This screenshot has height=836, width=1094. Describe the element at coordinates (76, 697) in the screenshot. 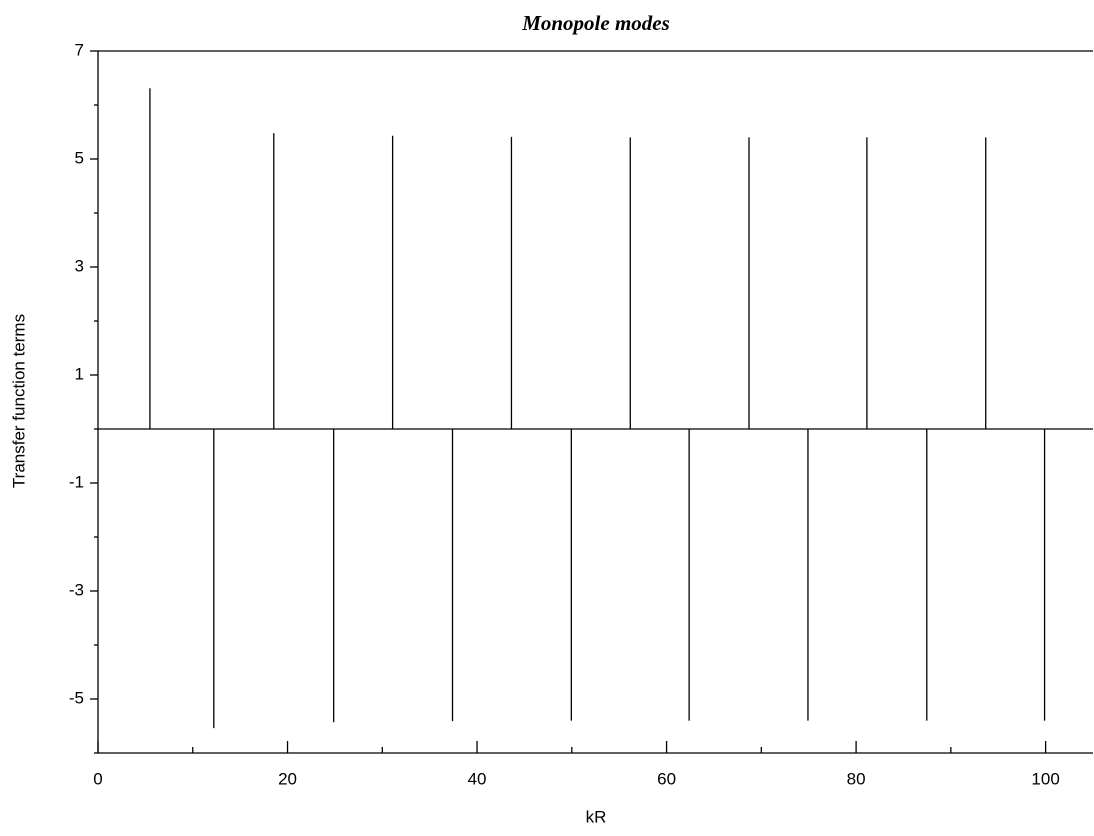

I see `y-tick-label: -5` at that location.